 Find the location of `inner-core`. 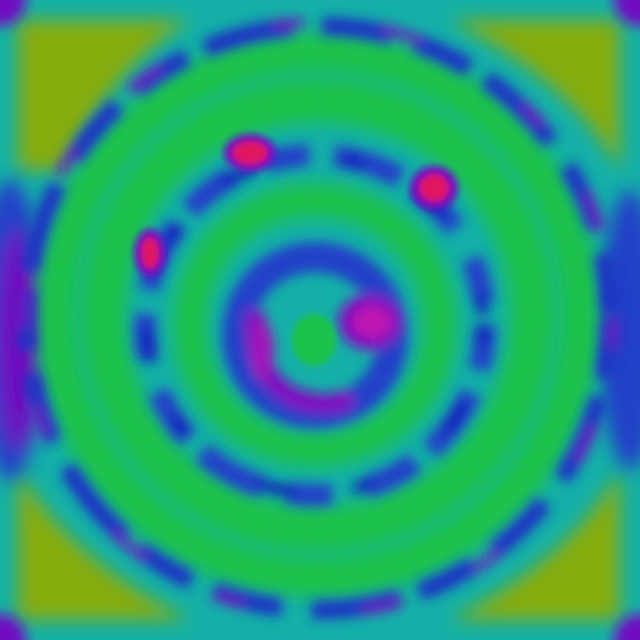

inner-core is located at coordinates (315, 335).